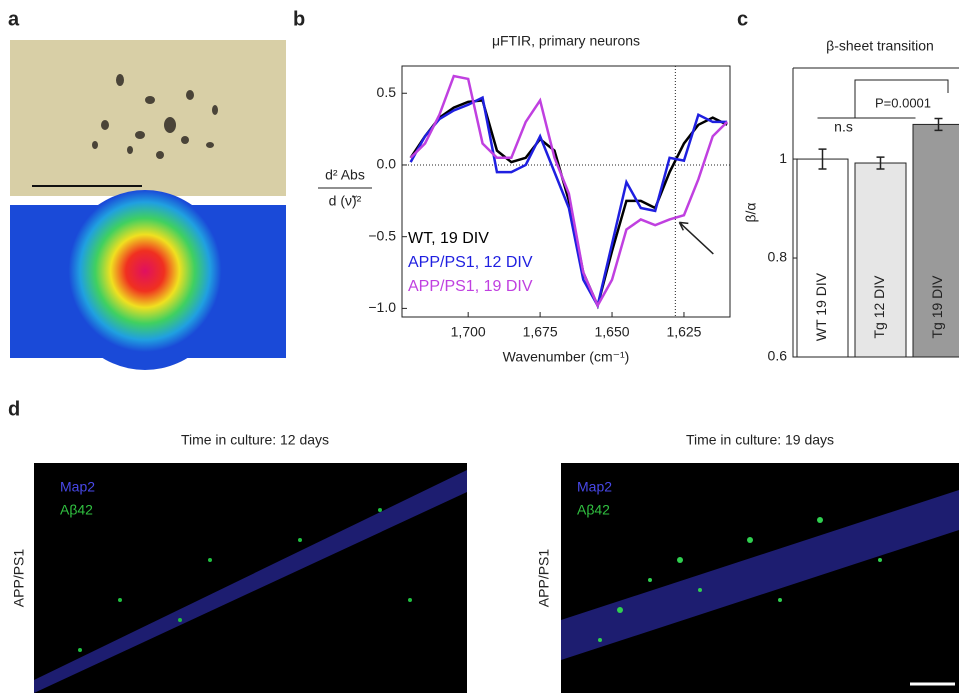 The width and height of the screenshot is (959, 693). Describe the element at coordinates (387, 92) in the screenshot. I see `y-tick-label: 0.5` at that location.